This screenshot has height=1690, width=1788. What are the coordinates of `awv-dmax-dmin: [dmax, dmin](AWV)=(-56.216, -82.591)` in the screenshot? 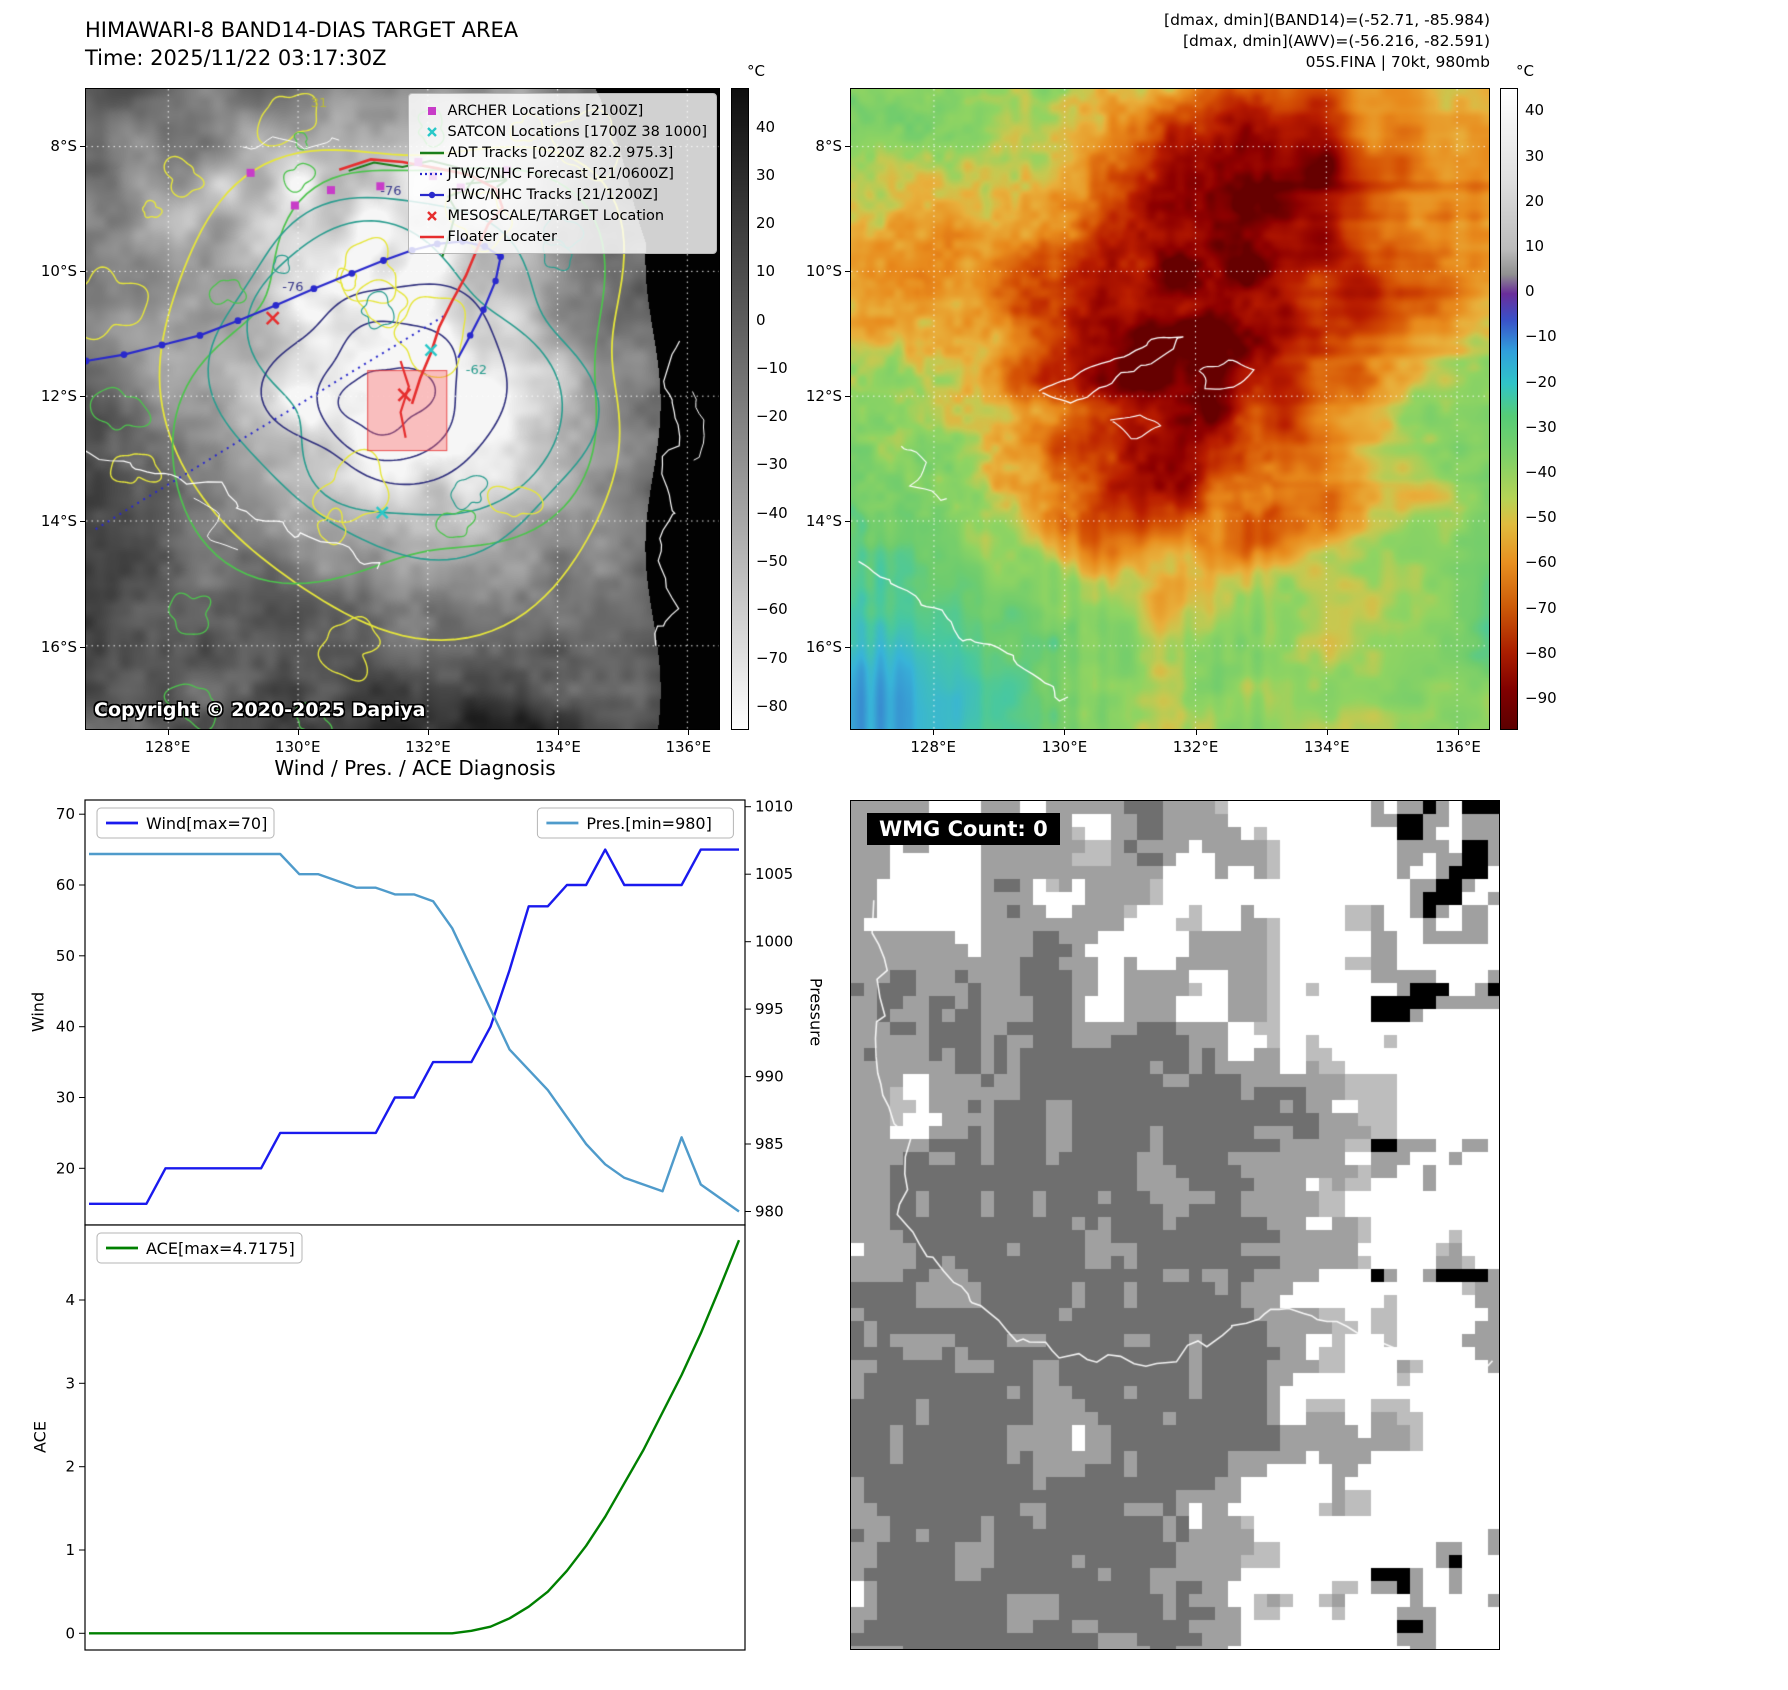 It's located at (1336, 41).